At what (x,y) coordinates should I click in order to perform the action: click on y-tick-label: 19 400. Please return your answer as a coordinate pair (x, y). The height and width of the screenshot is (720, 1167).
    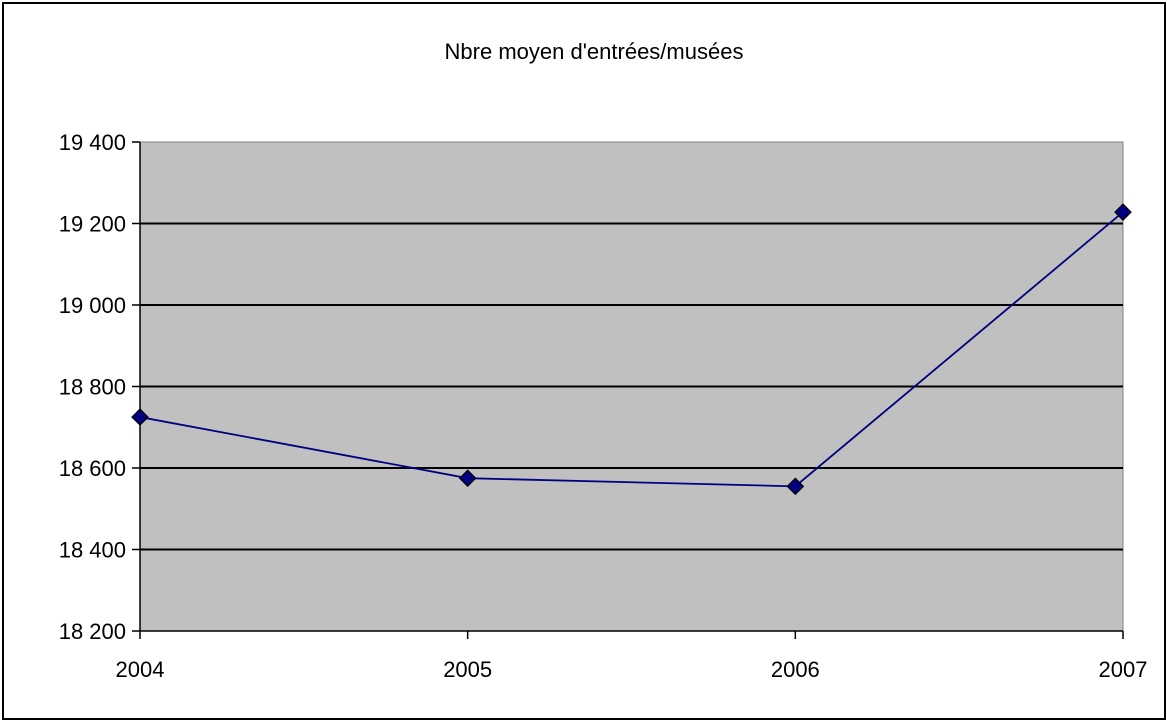
    Looking at the image, I should click on (92, 142).